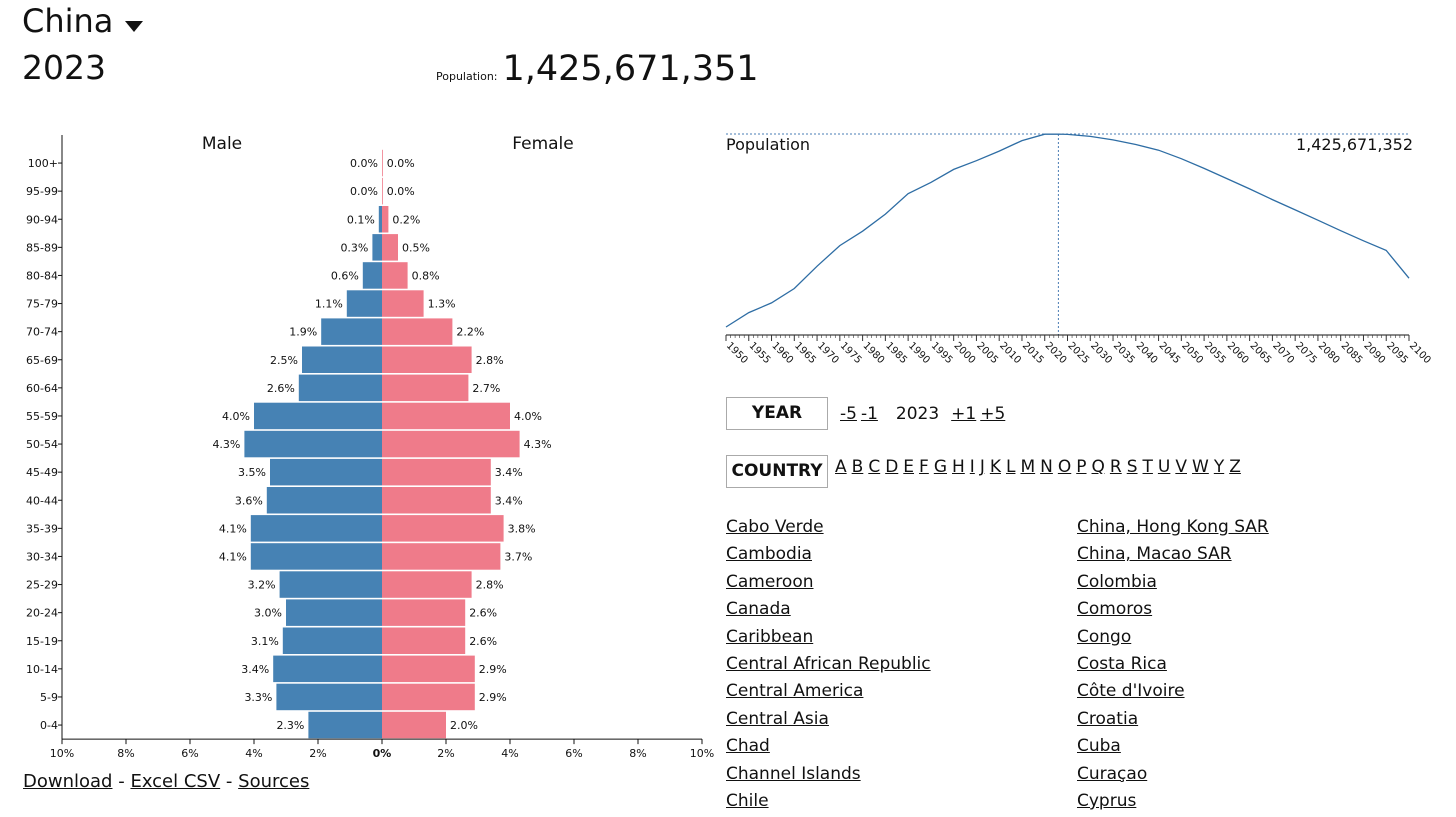 This screenshot has width=1456, height=817. I want to click on country-link: Comoros, so click(1115, 609).